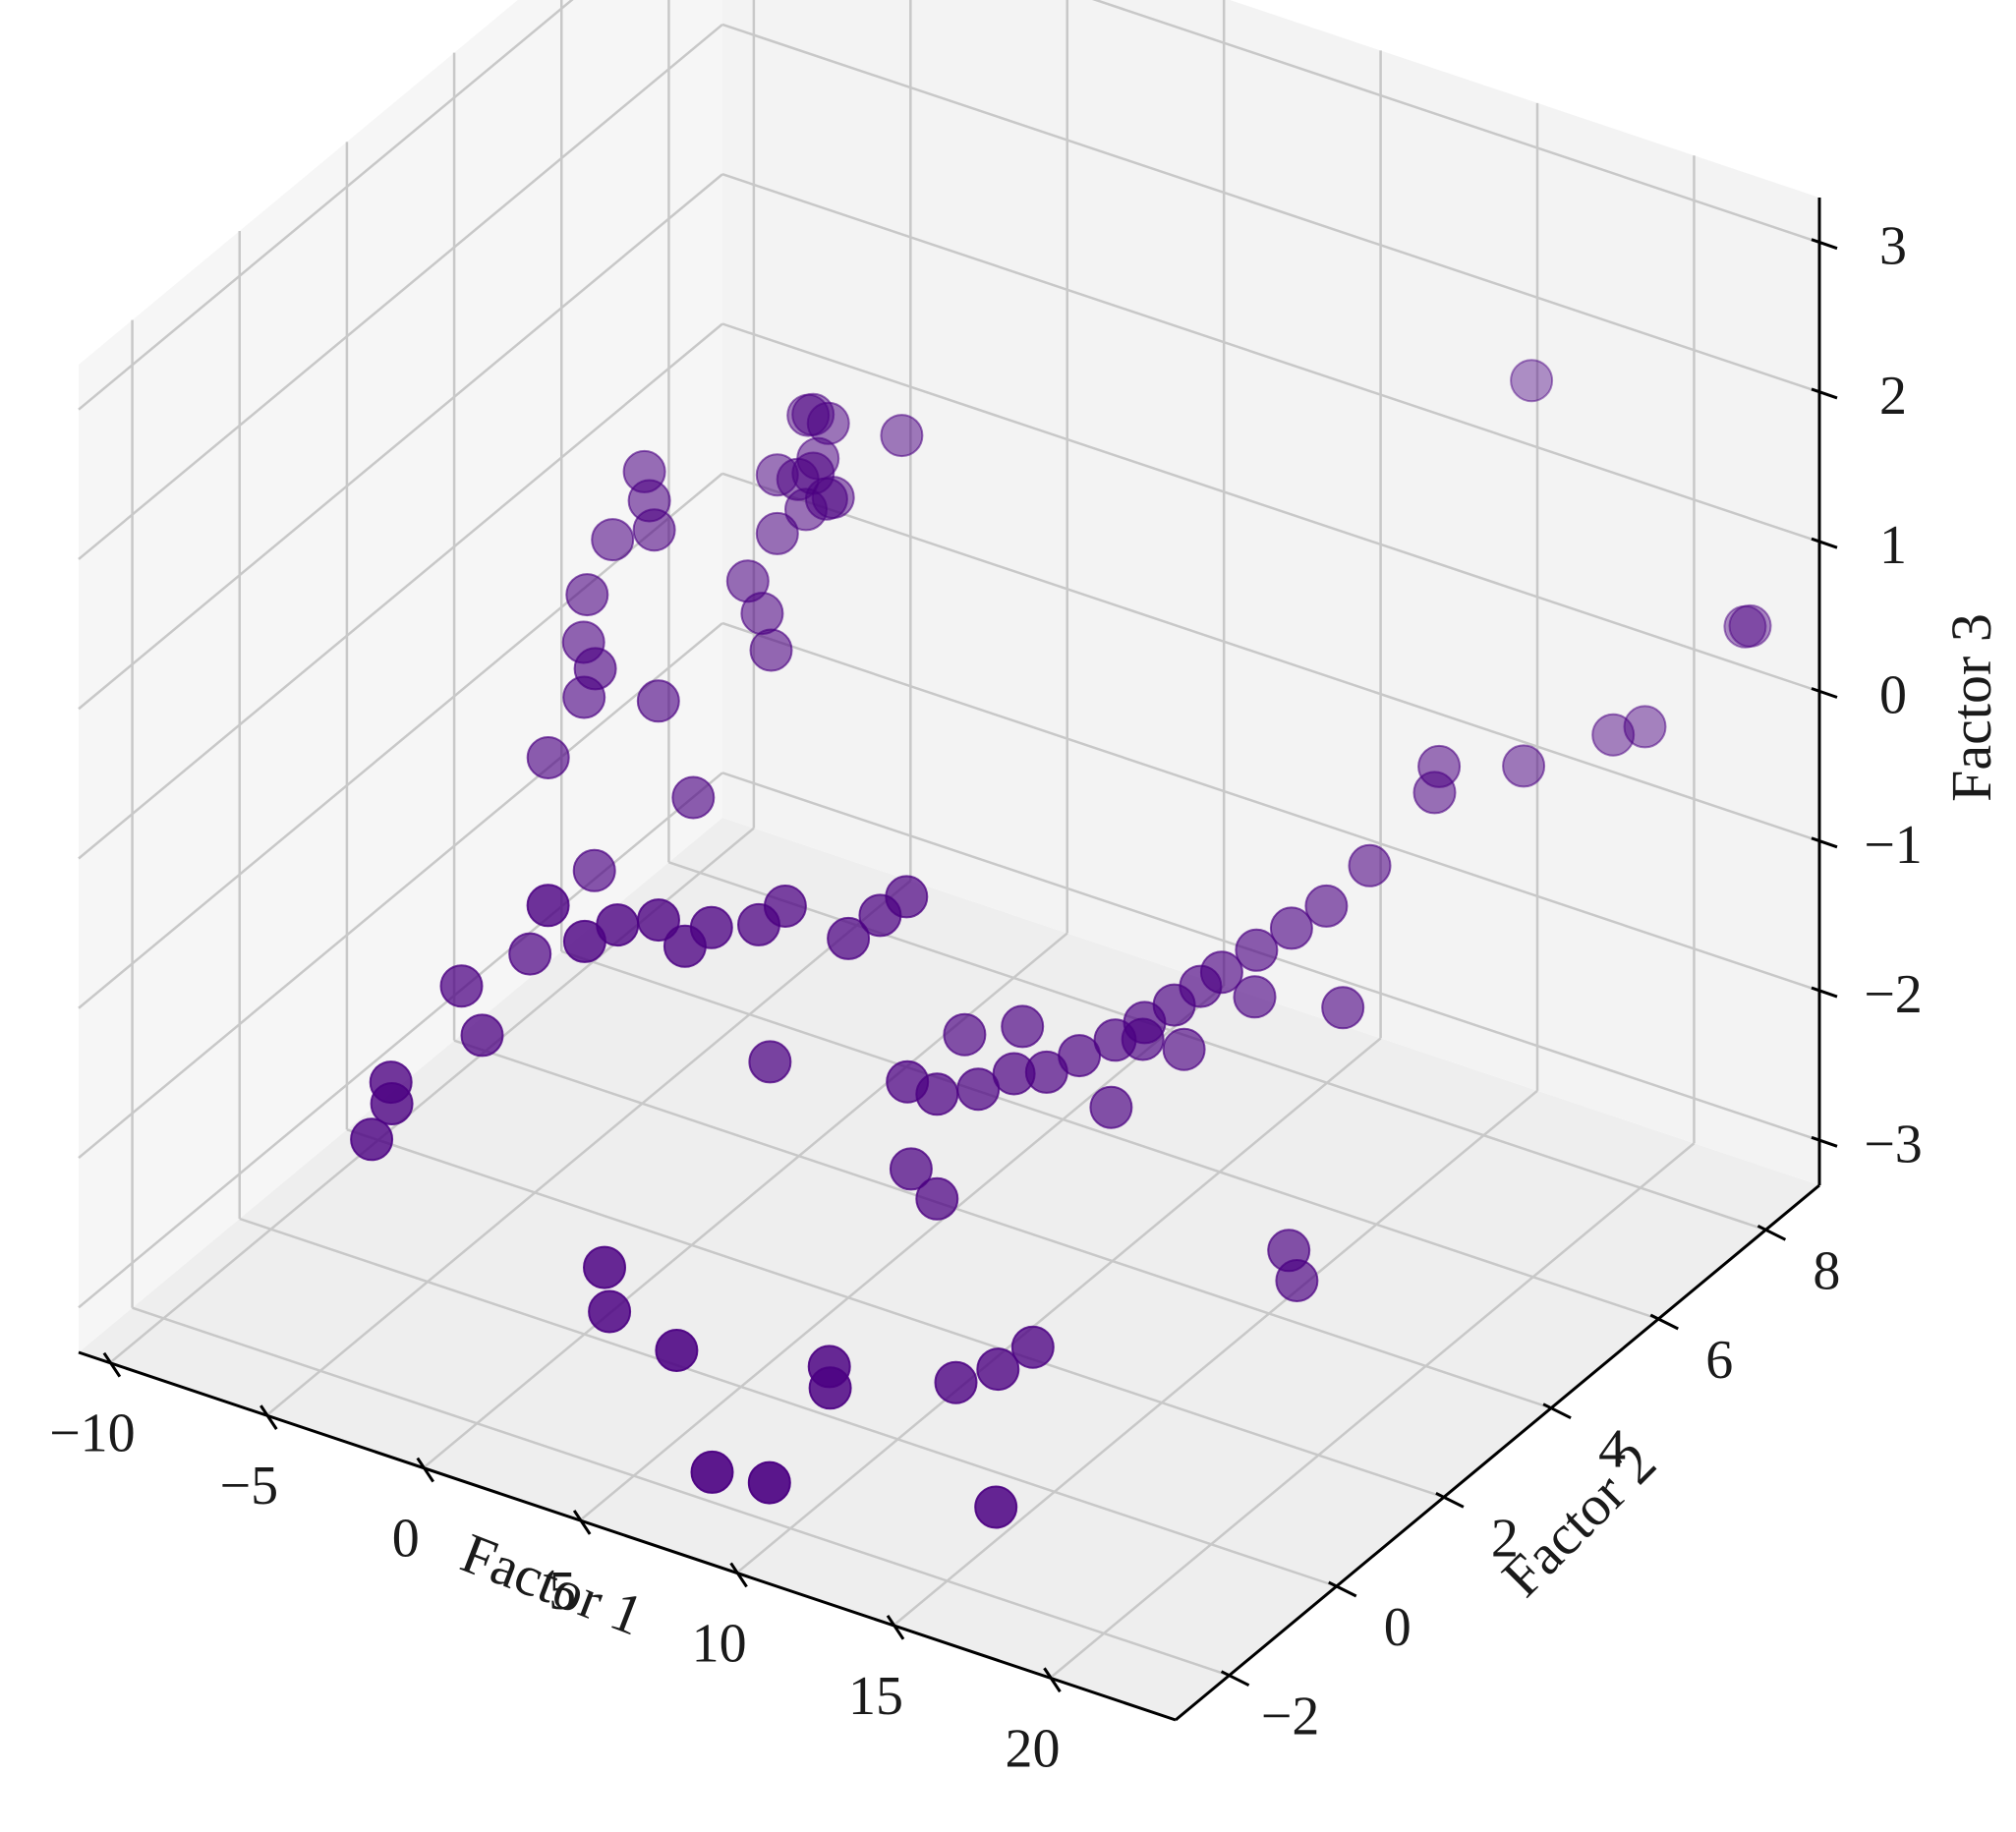  Describe the element at coordinates (1032, 1749) in the screenshot. I see `x-tick-label: 20` at that location.